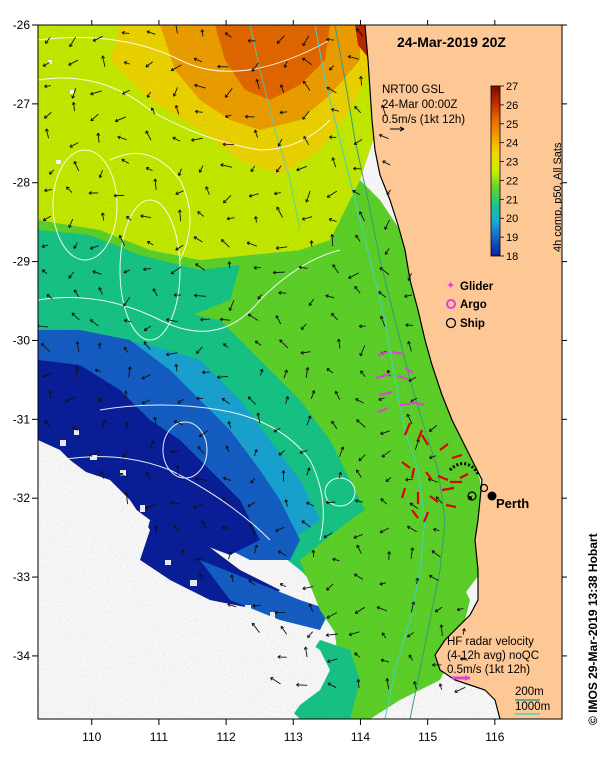 This screenshot has width=604, height=764. I want to click on hf-note-1: HF radar velocity, so click(490, 642).